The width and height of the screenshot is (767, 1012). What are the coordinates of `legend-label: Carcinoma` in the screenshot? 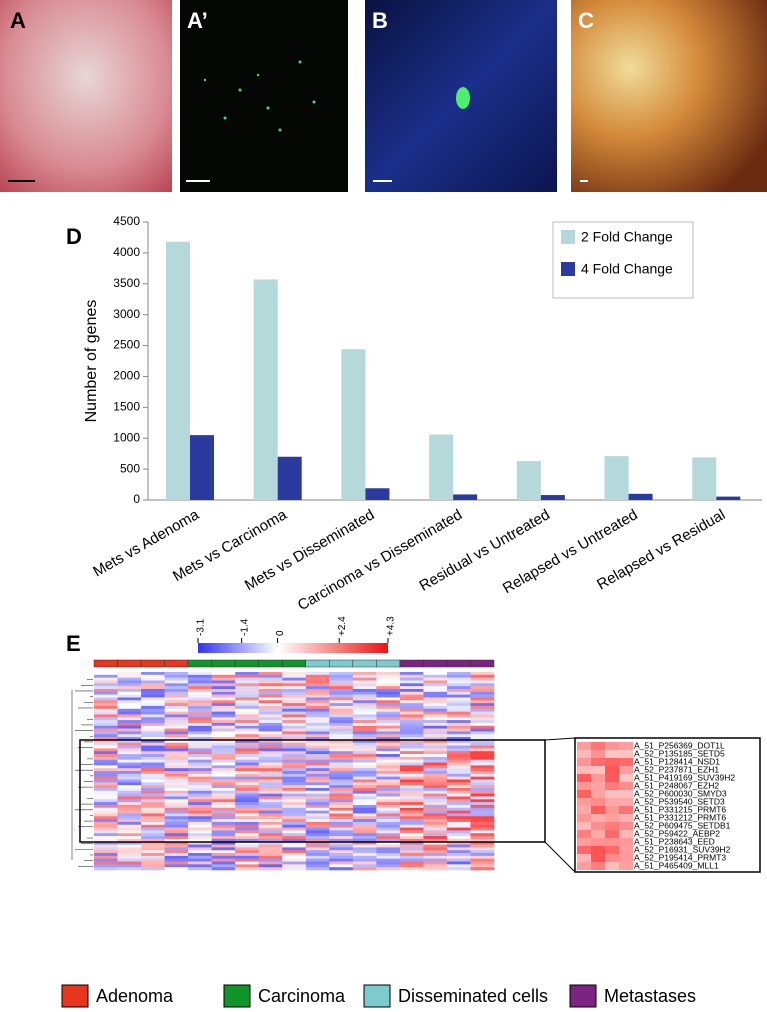 It's located at (302, 996).